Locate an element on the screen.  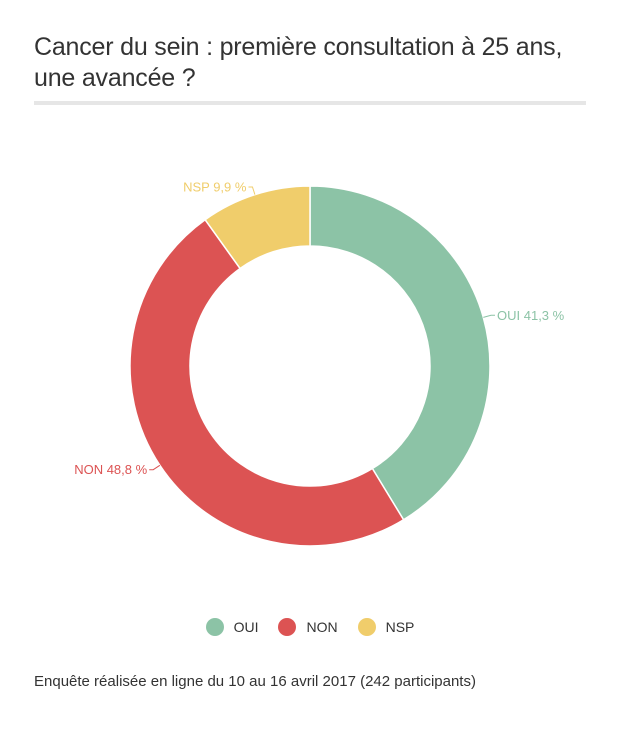
label-line-non is located at coordinates (155, 467).